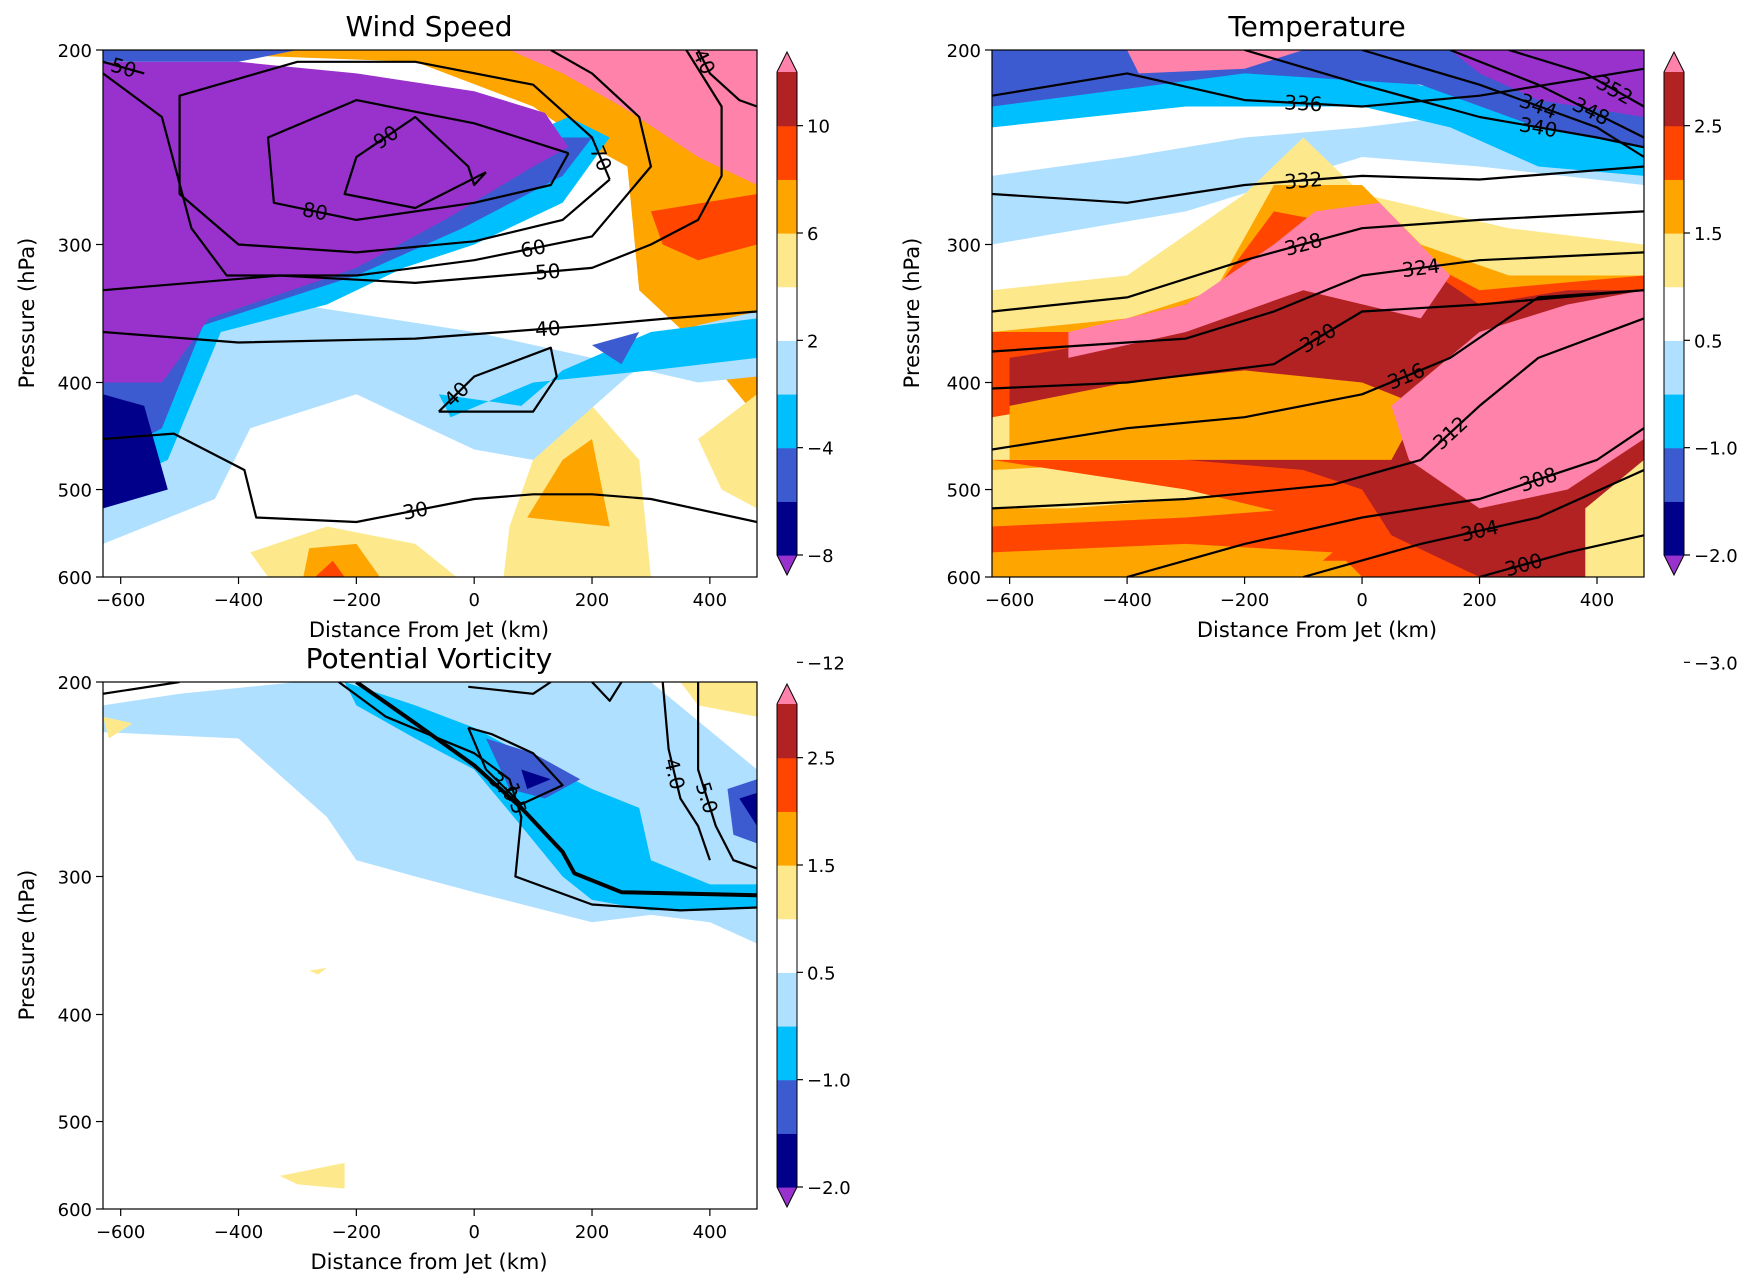 Image resolution: width=1747 pixels, height=1288 pixels. What do you see at coordinates (547, 329) in the screenshot?
I see `wind-speed-contour-label: 40` at bounding box center [547, 329].